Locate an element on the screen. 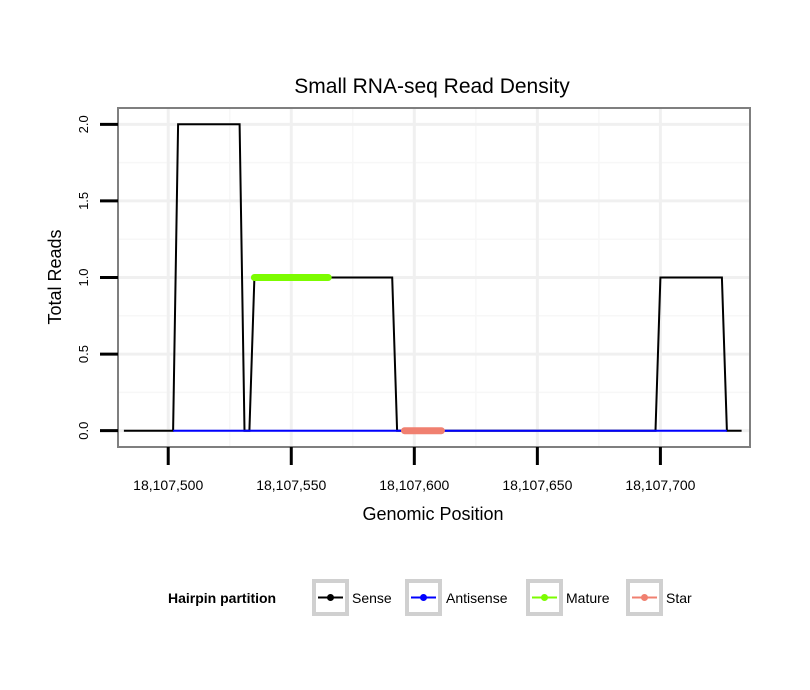 This screenshot has height=690, width=810. legend-item-mature: Mature is located at coordinates (568, 597).